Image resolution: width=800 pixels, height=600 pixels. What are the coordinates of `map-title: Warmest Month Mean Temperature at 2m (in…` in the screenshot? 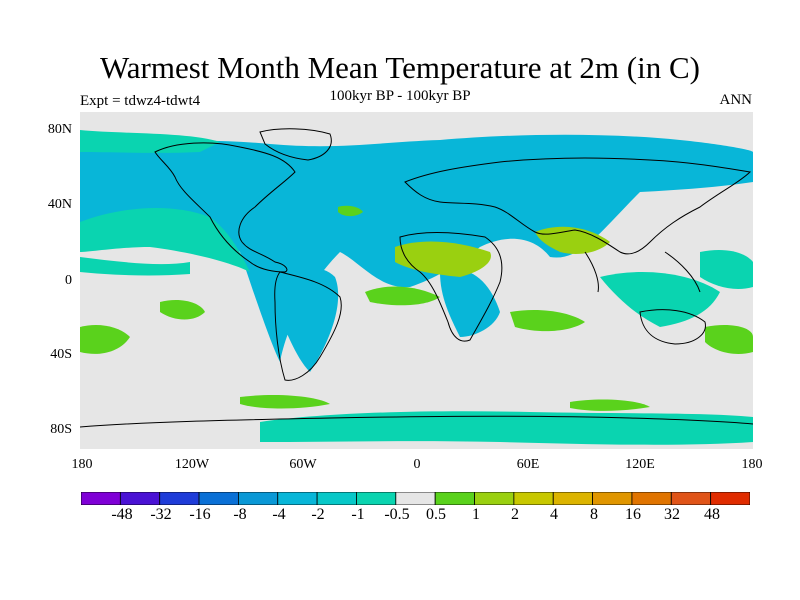 It's located at (400, 67).